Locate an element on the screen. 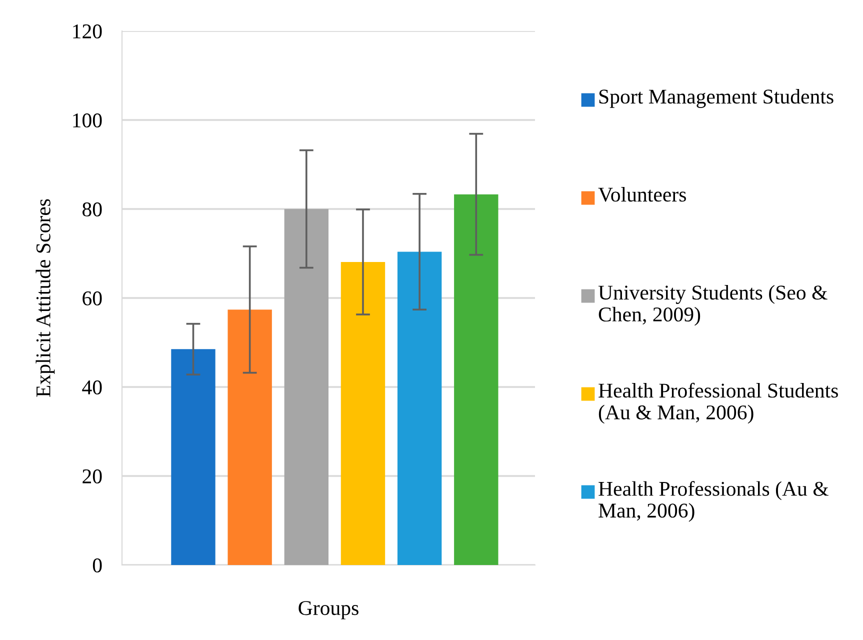  x-axis-title: Groups is located at coordinates (328, 610).